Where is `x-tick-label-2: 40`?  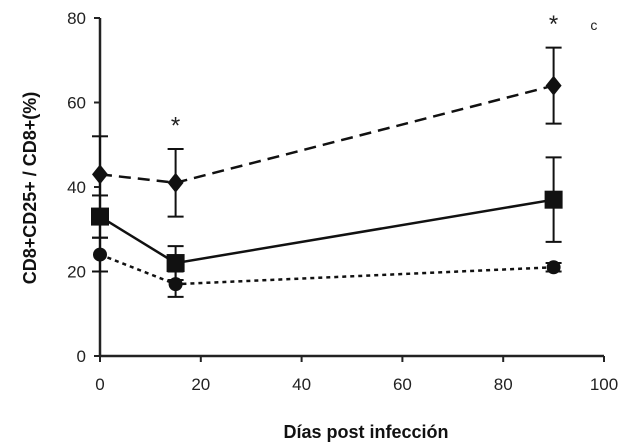 x-tick-label-2: 40 is located at coordinates (301, 384).